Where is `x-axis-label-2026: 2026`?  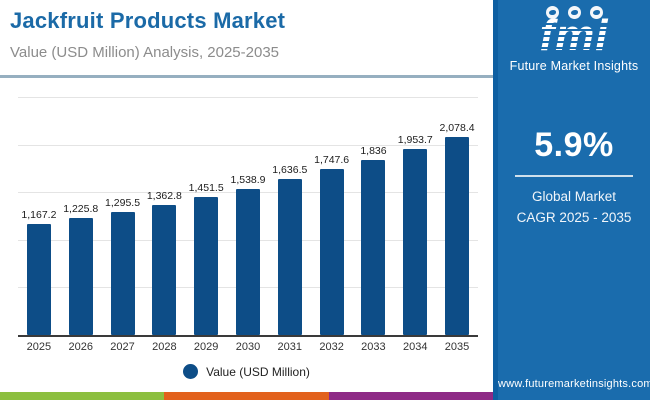 x-axis-label-2026: 2026 is located at coordinates (80, 347).